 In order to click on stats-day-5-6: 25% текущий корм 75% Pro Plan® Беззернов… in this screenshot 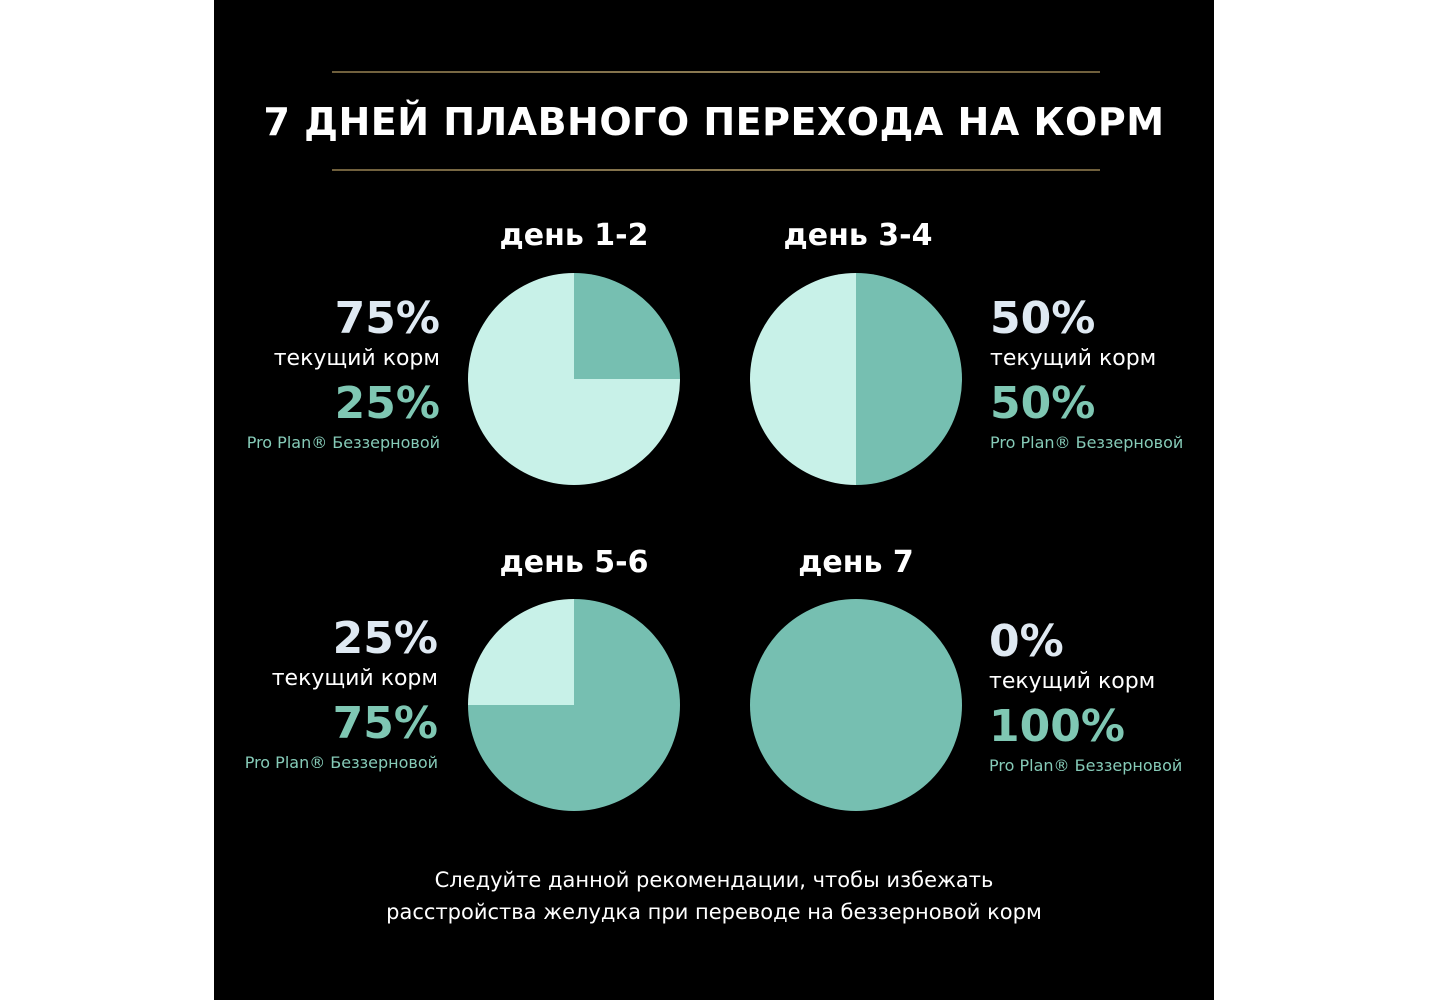, I will do `click(308, 694)`.